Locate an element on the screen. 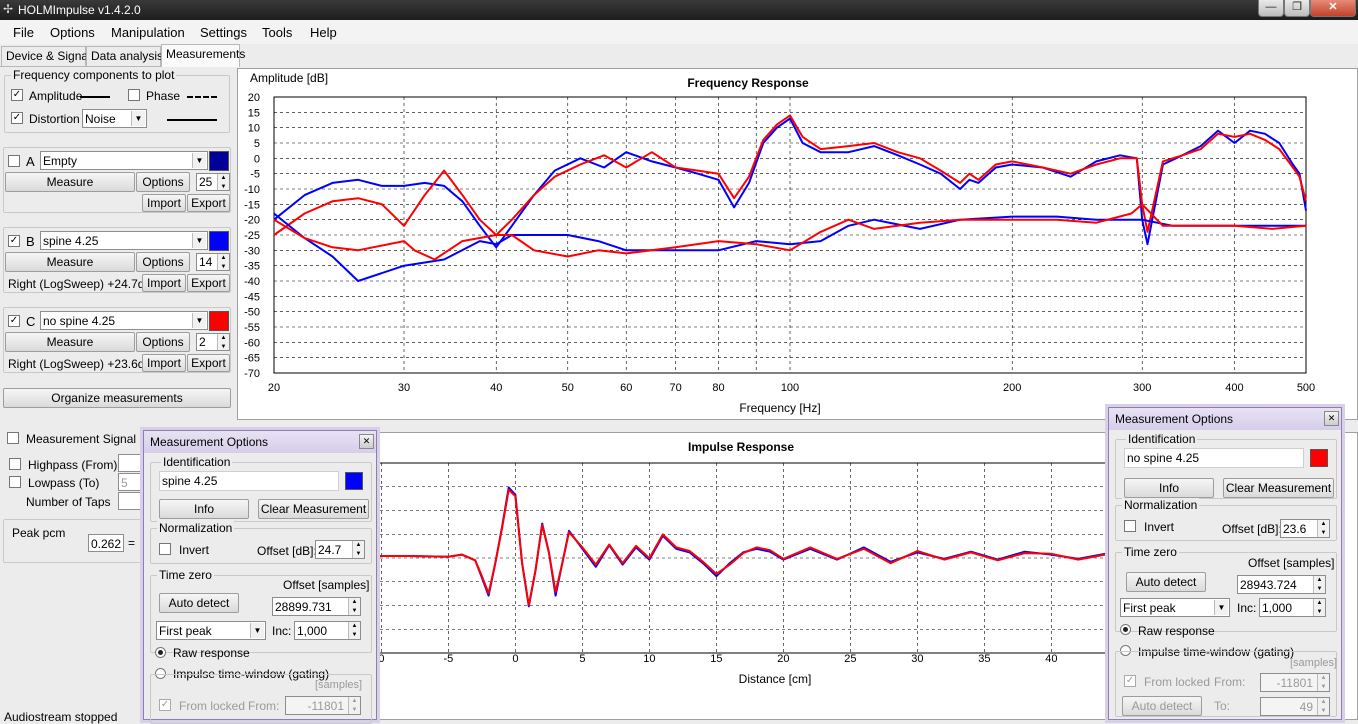 The image size is (1358, 724). measurement-a-count-spinner: 25 ▲ ▼ is located at coordinates (213, 182).